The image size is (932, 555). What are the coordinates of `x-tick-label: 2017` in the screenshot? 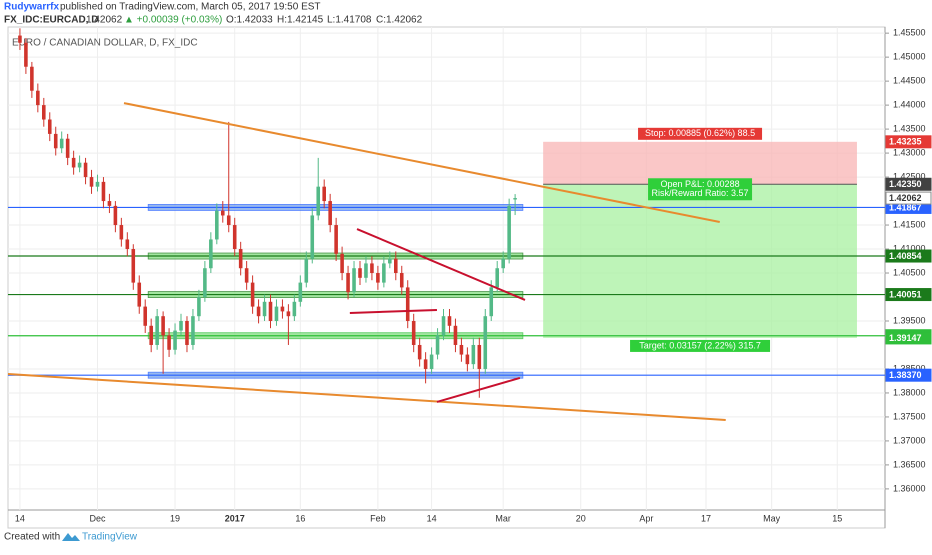 It's located at (235, 518).